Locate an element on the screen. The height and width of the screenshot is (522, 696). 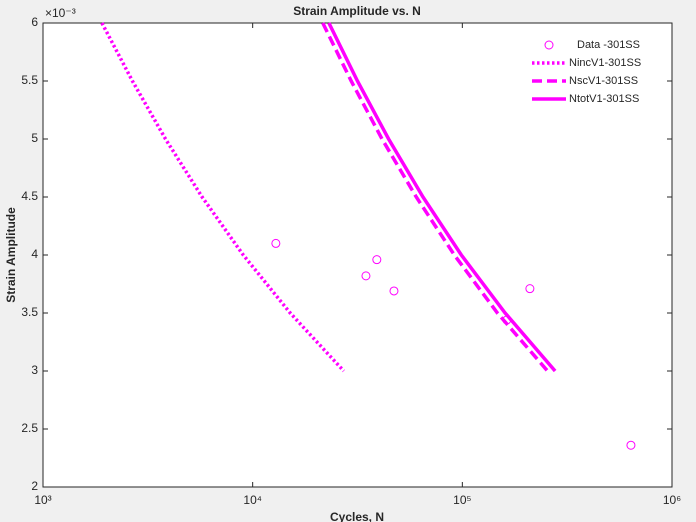
legend-label: NincV1-301SS is located at coordinates (605, 63).